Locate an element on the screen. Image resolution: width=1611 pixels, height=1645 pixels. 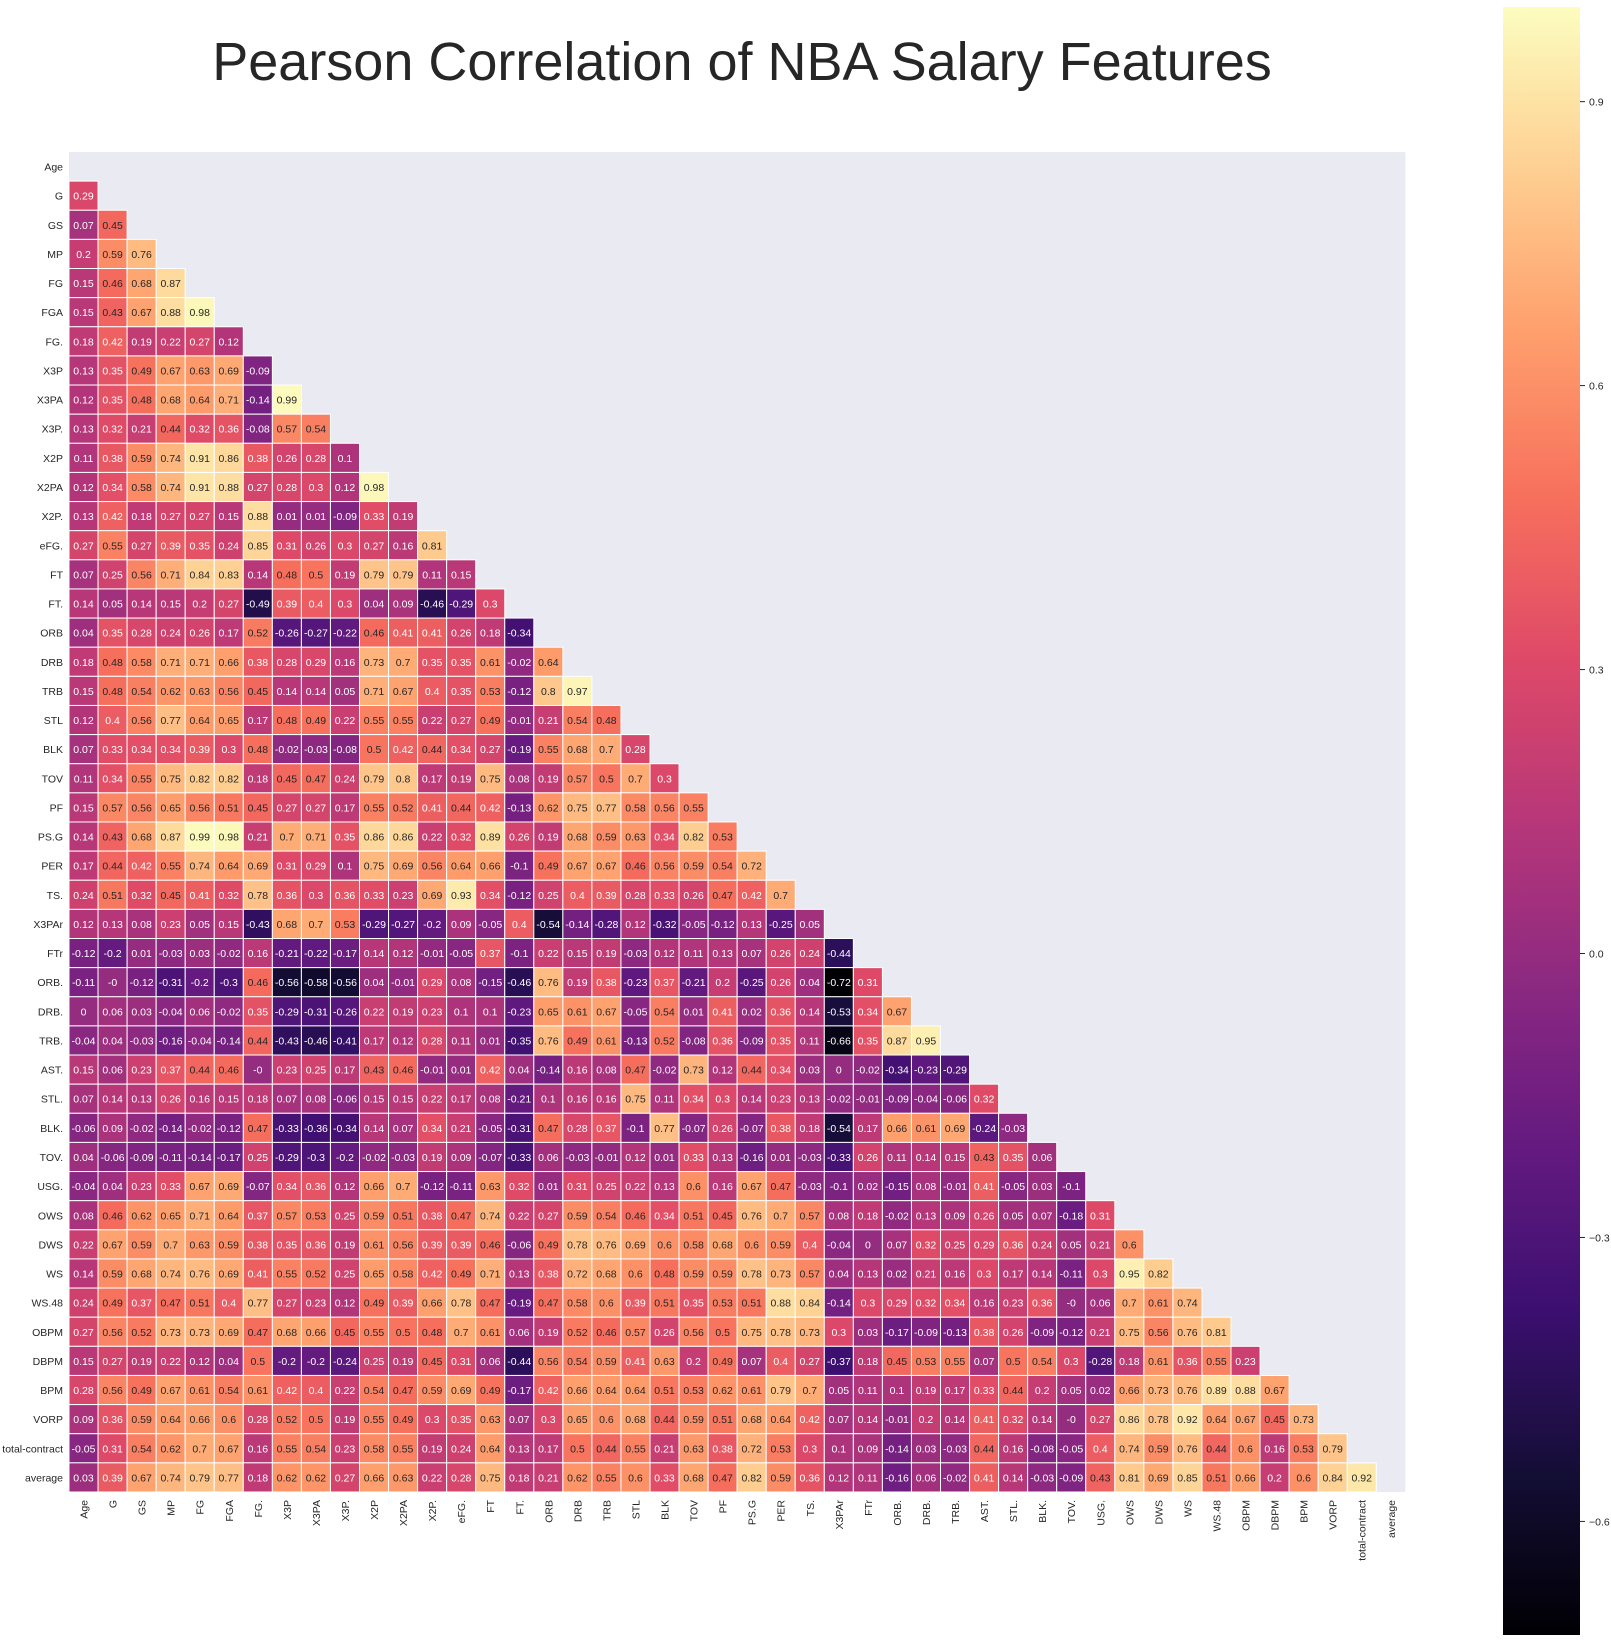
annotation-PF-X2P.: 0.41 is located at coordinates (432, 808).